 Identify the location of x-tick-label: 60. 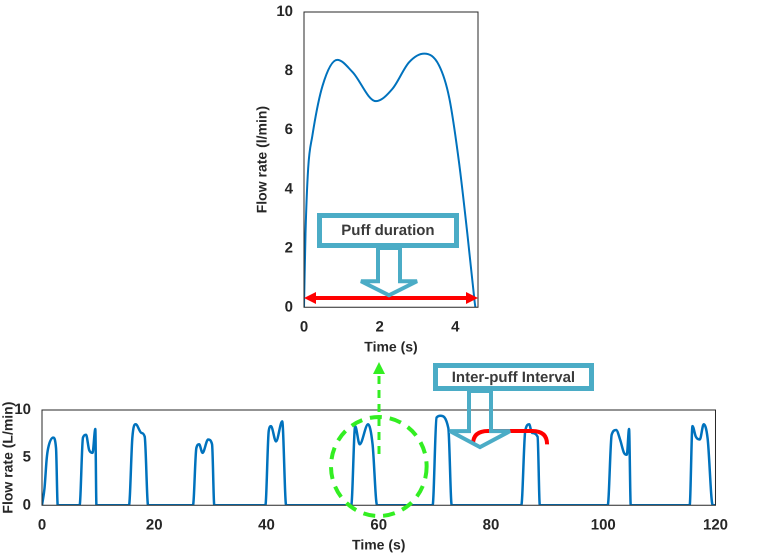
(379, 525).